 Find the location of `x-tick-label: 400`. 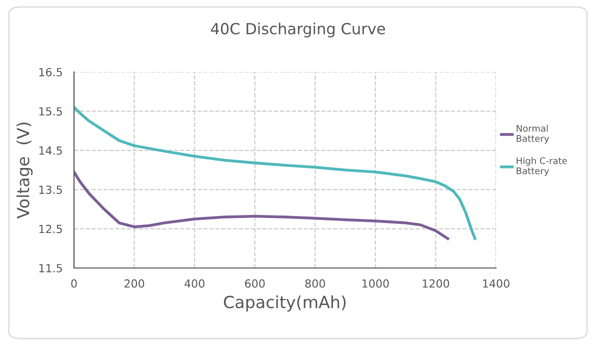

x-tick-label: 400 is located at coordinates (194, 283).